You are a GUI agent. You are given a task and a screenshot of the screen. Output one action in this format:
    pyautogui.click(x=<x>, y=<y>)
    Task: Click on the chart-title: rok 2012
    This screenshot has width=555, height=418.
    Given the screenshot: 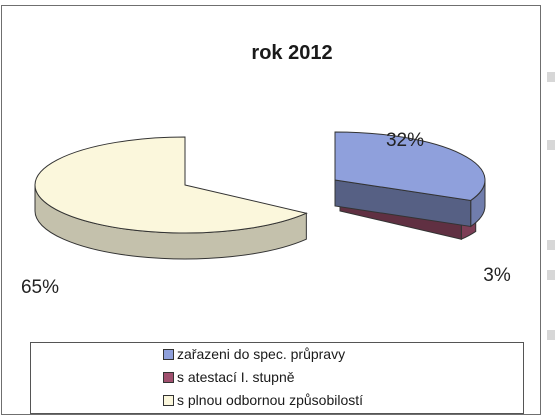 What is the action you would take?
    pyautogui.click(x=292, y=53)
    